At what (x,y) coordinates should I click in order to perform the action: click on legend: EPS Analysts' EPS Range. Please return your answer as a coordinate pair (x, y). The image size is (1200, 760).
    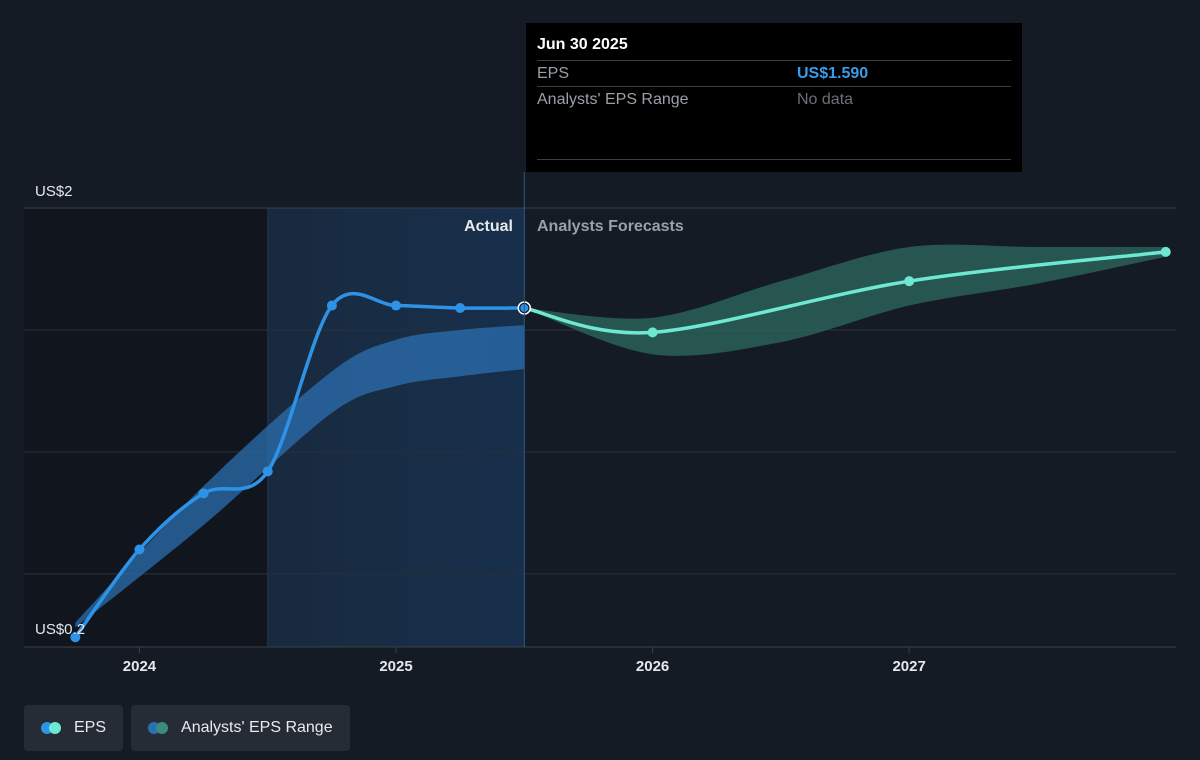
    Looking at the image, I should click on (187, 728).